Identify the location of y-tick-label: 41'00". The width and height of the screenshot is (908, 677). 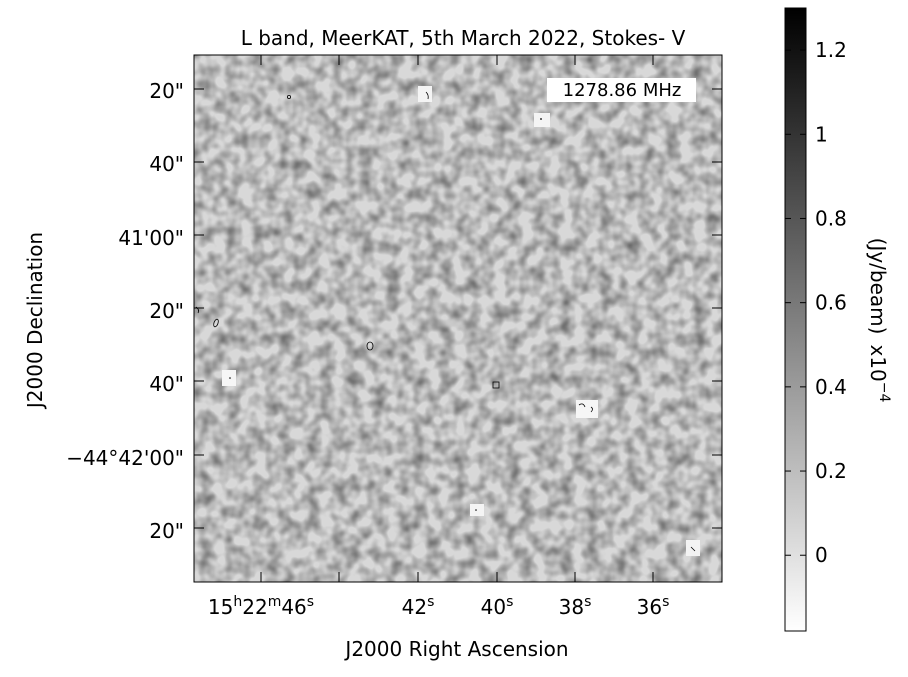
(151, 238).